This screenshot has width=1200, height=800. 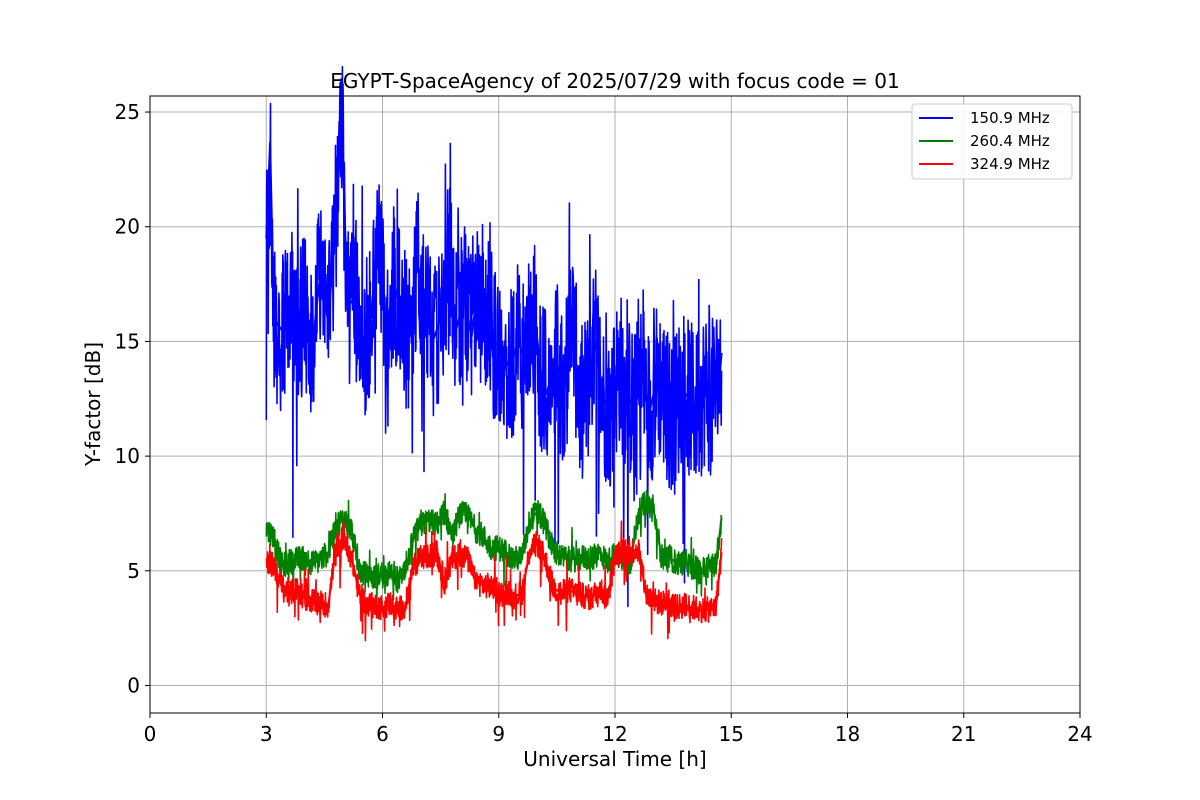 I want to click on series-line-260-4-mhz, so click(x=494, y=541).